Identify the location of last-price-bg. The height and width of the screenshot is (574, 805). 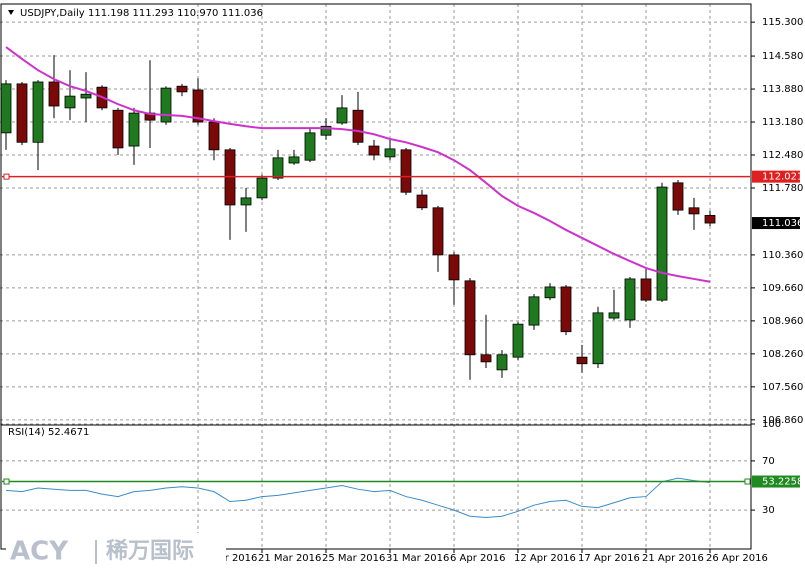
(776, 223).